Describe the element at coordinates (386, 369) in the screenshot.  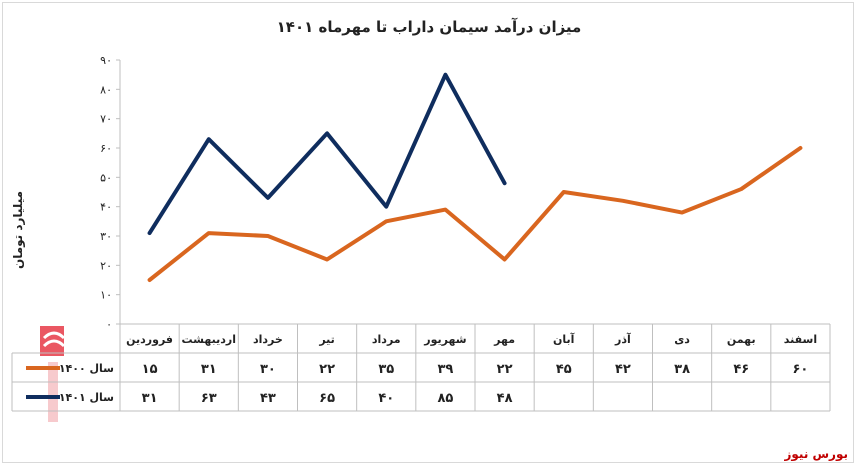
I see `data-value-label: ۳۵` at that location.